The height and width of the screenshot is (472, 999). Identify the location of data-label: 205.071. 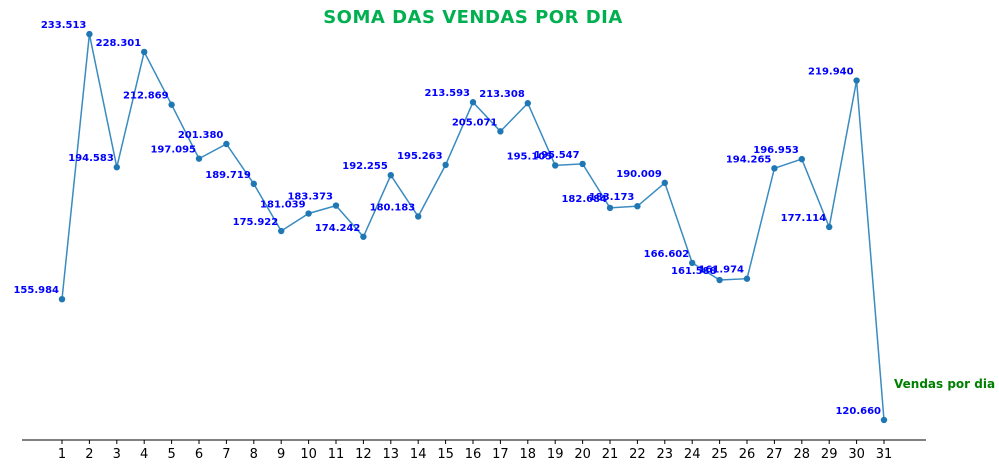
(475, 122).